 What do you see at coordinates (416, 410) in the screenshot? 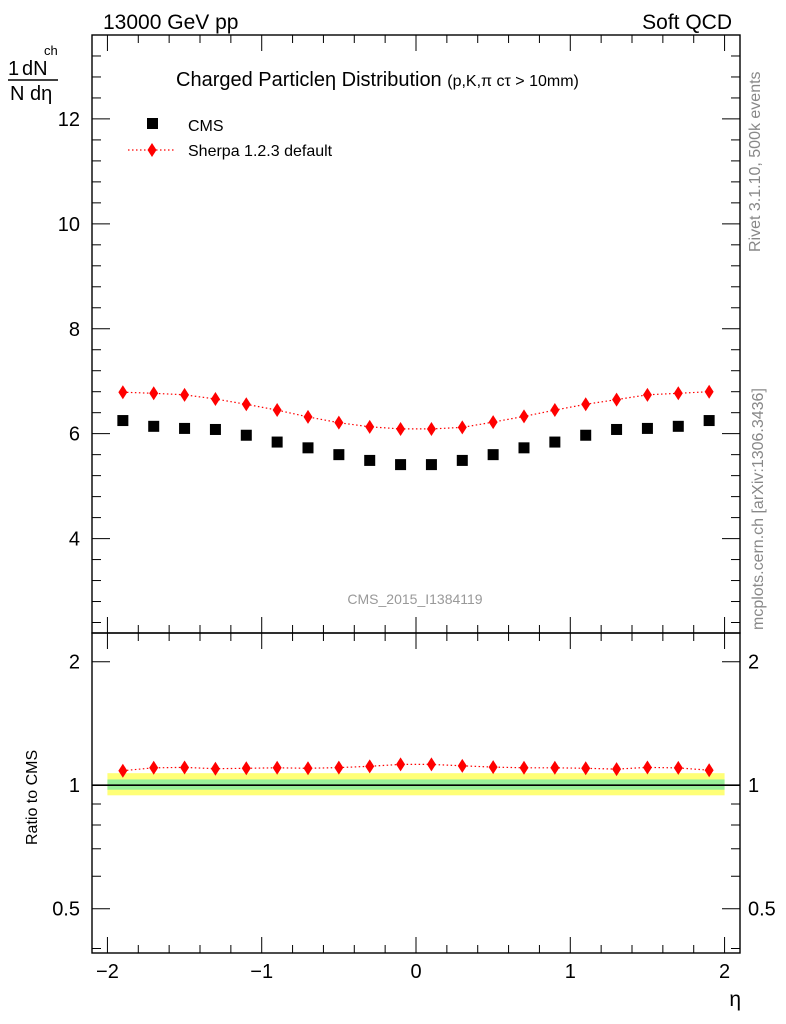
I see `sherpa-line` at bounding box center [416, 410].